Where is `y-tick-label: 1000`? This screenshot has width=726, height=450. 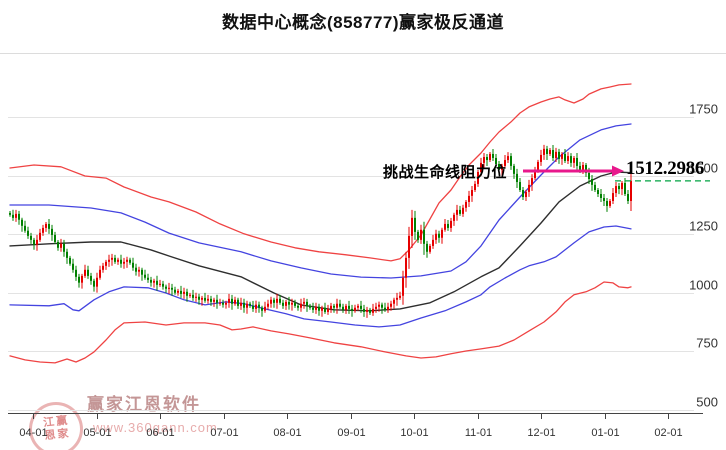 y-tick-label: 1000 is located at coordinates (703, 285).